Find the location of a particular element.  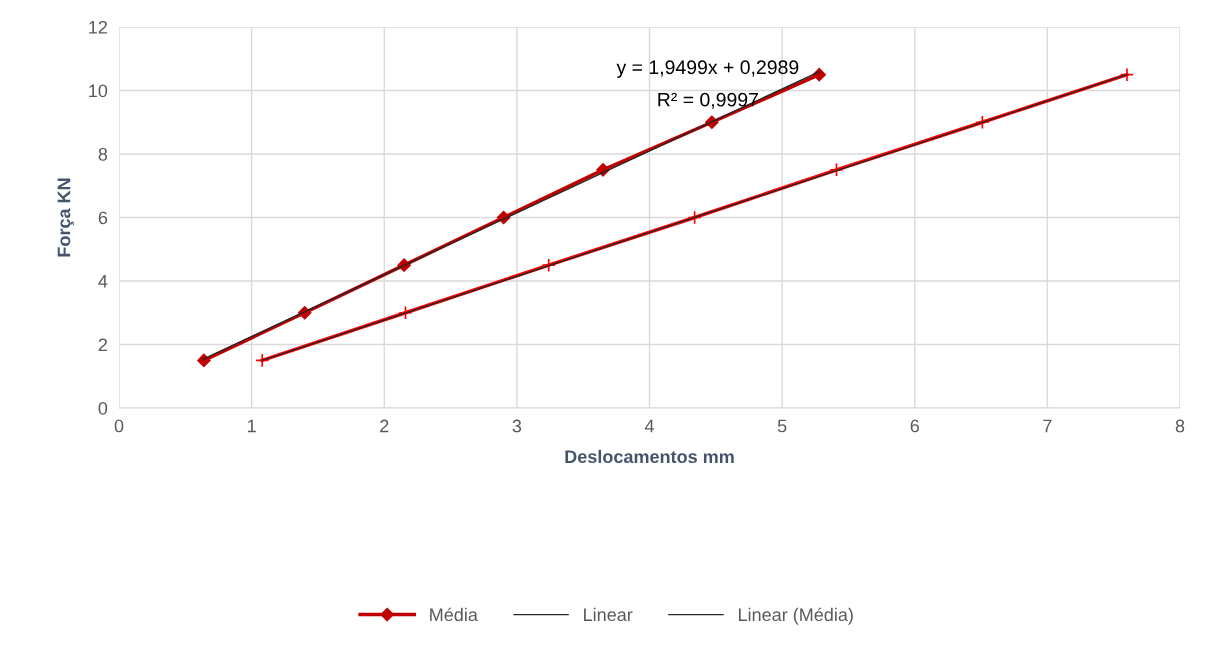

x-tick-label: 0 is located at coordinates (119, 426).